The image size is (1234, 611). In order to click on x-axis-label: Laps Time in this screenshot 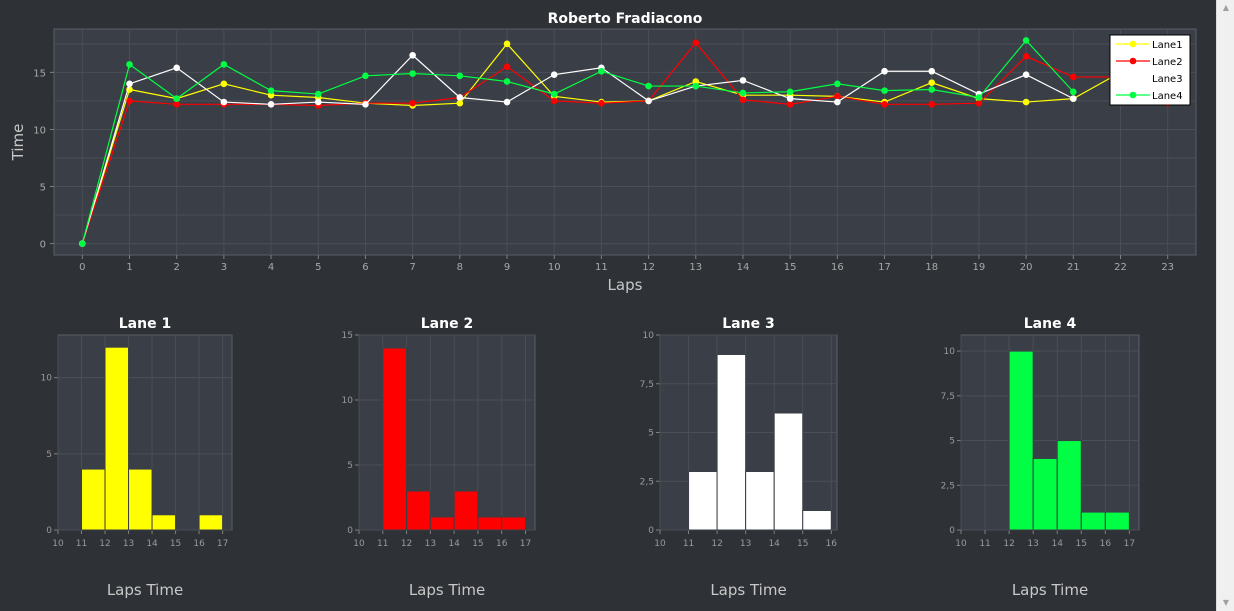, I will do `click(145, 590)`.